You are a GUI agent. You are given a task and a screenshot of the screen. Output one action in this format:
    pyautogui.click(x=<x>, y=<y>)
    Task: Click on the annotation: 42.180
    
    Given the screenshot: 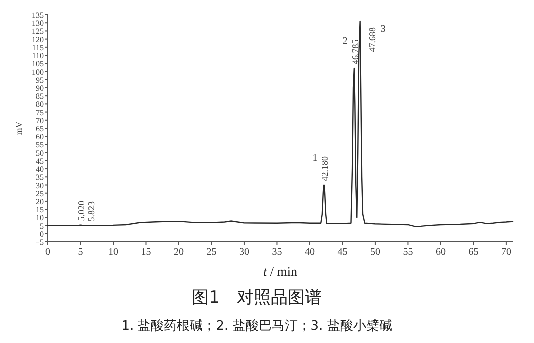 What is the action you would take?
    pyautogui.click(x=325, y=169)
    